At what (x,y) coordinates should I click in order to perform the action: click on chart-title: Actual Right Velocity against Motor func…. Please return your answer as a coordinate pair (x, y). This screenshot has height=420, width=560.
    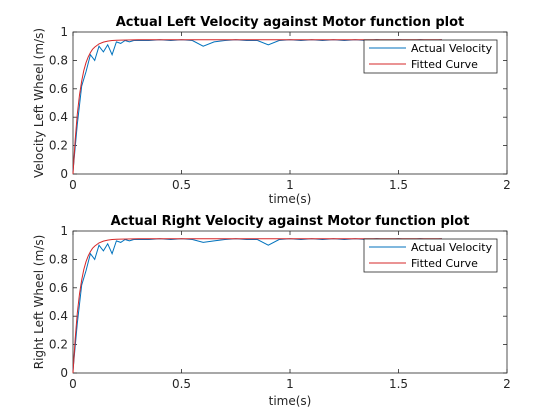
    Looking at the image, I should click on (290, 221).